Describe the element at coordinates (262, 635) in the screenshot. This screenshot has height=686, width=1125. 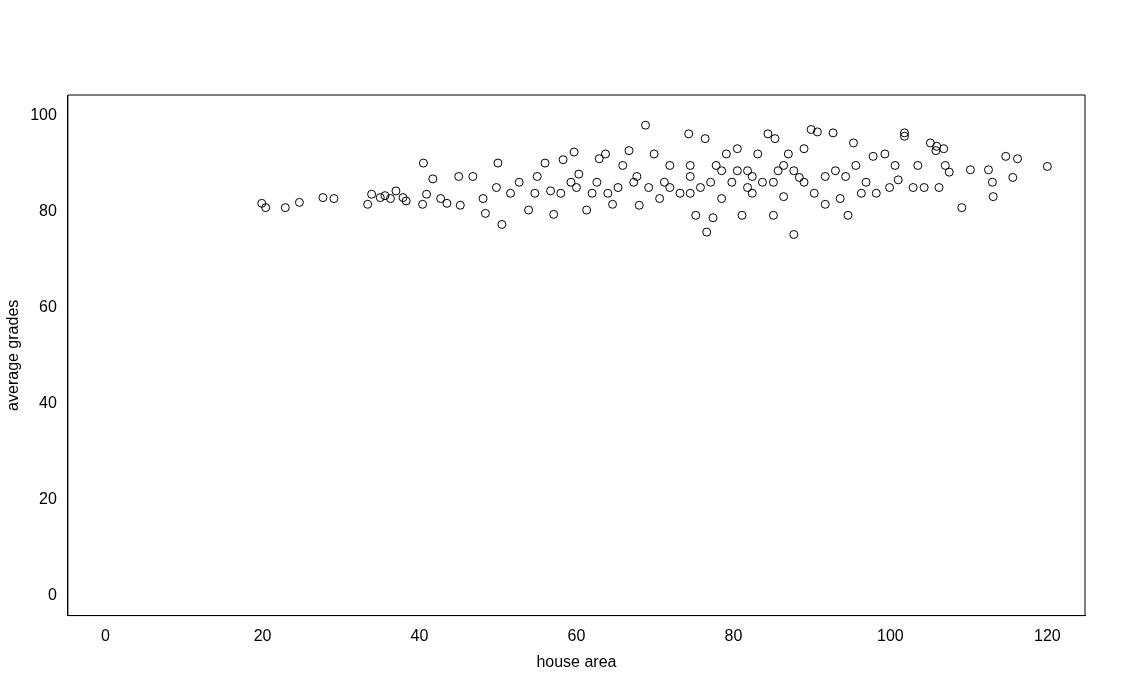
I see `x-tick-label: 20` at that location.